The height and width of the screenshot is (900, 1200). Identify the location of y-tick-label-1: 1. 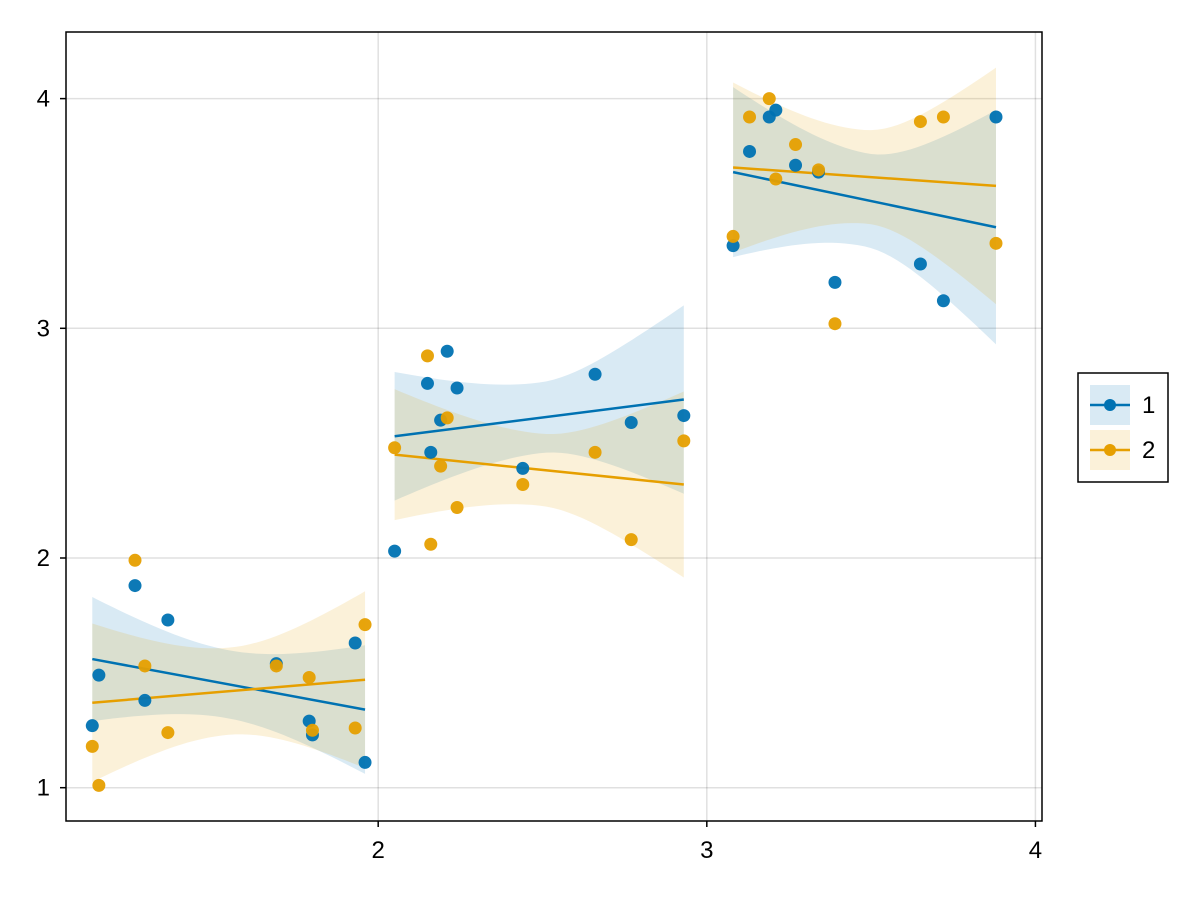
(43, 788).